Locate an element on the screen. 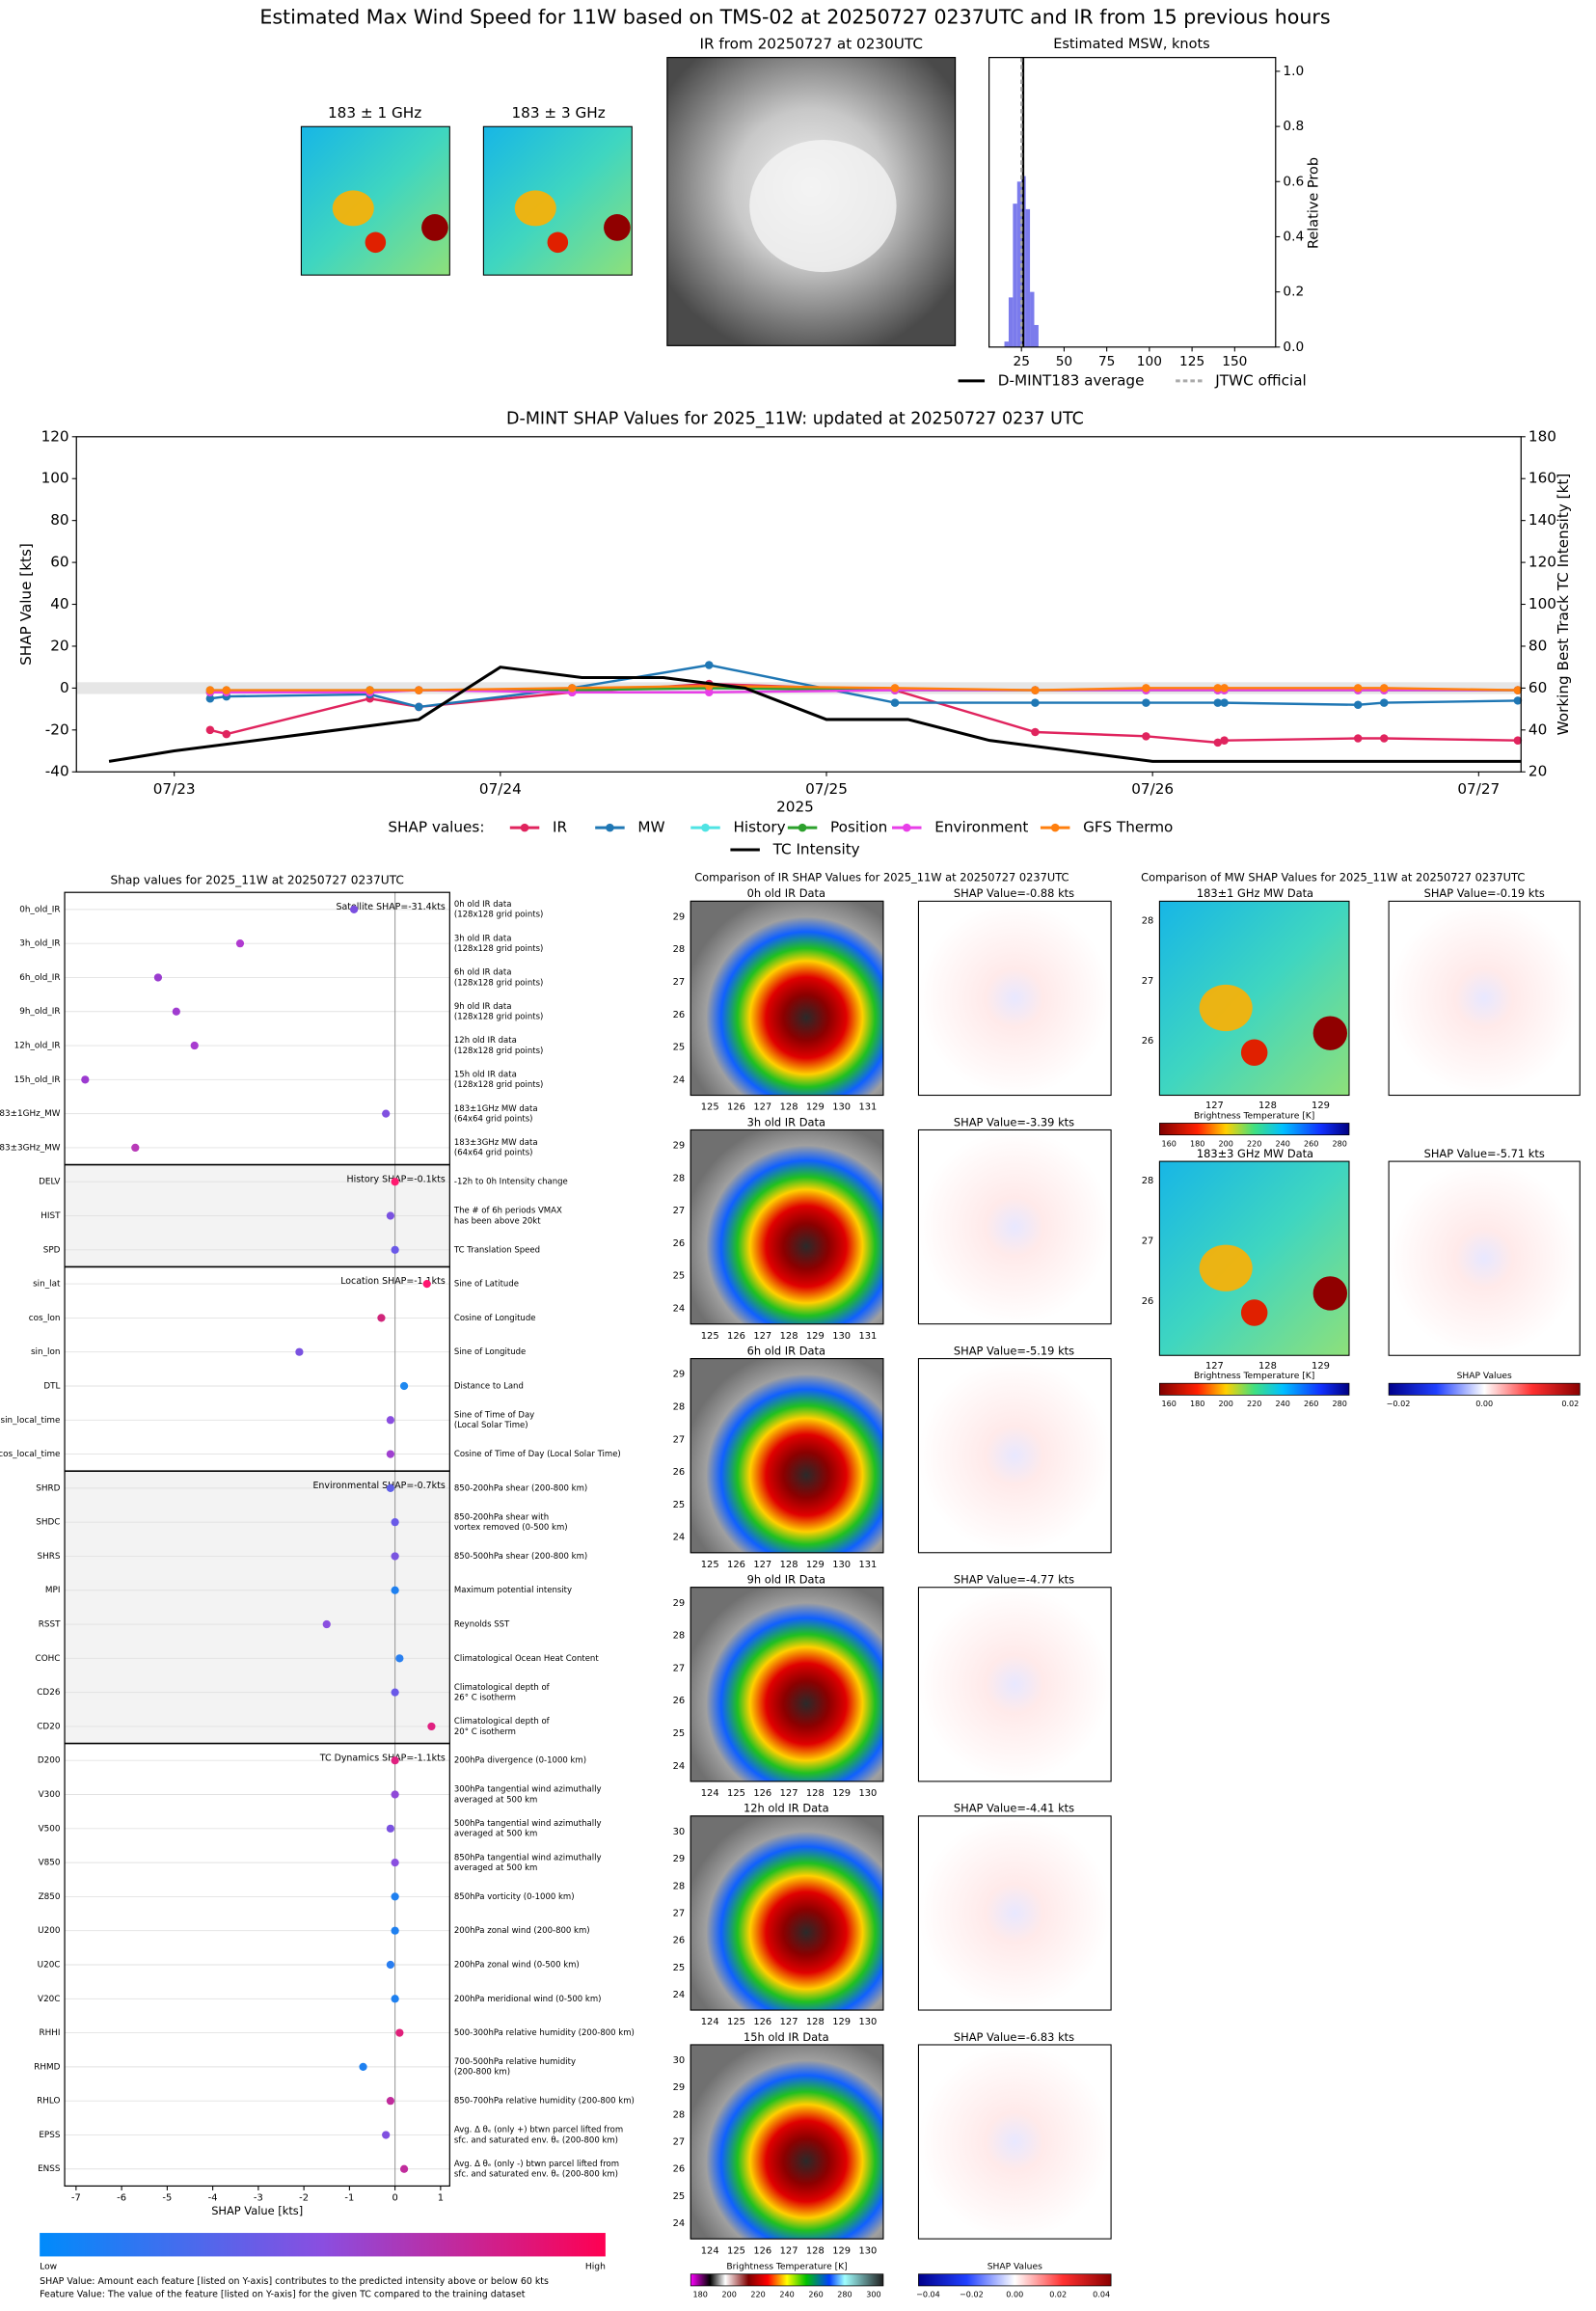  colorbar-tick-label: 200 is located at coordinates (1226, 1404).